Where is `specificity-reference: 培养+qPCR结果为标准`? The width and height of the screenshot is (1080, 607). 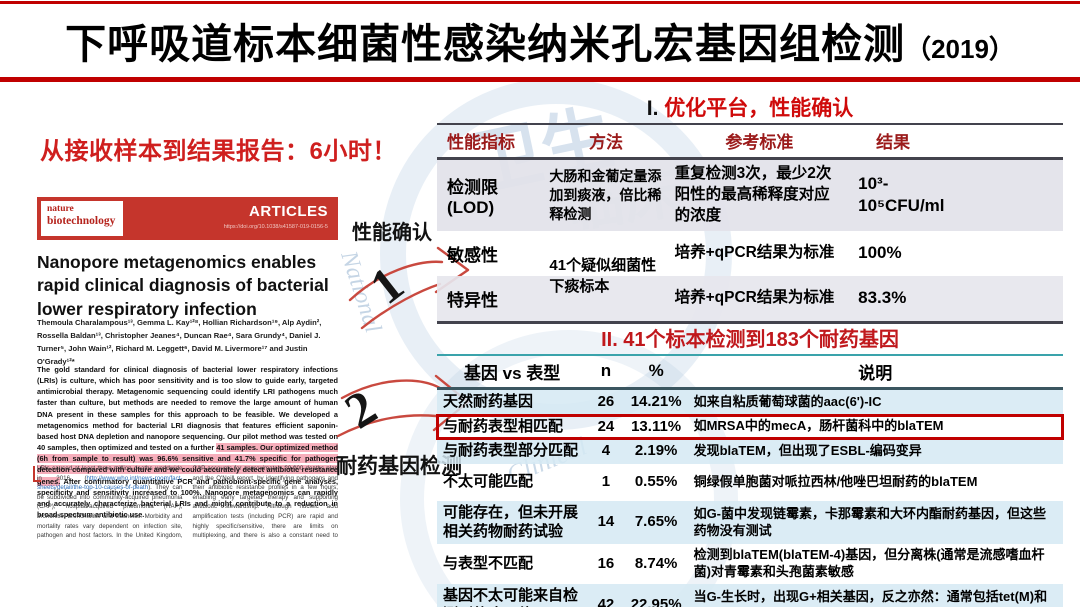
specificity-reference: 培养+qPCR结果为标准 is located at coordinates (759, 299).